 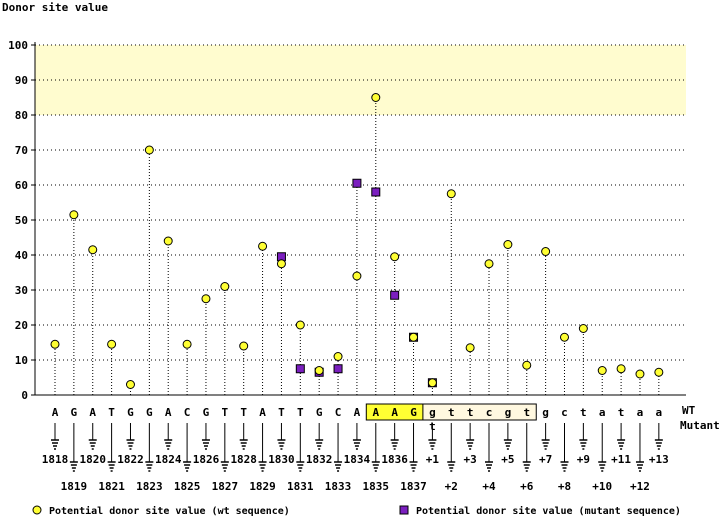 What do you see at coordinates (21, 360) in the screenshot?
I see `y-tick-label: 10` at bounding box center [21, 360].